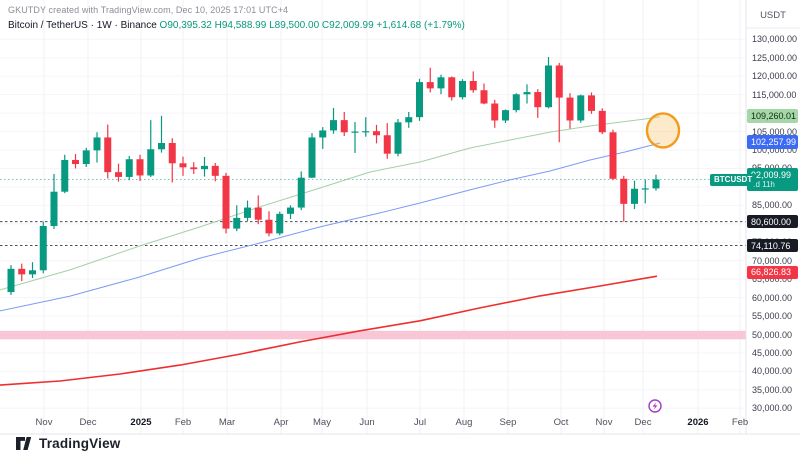 The height and width of the screenshot is (465, 800). Describe the element at coordinates (772, 246) in the screenshot. I see `price-axis-badge: 74,110.76` at that location.